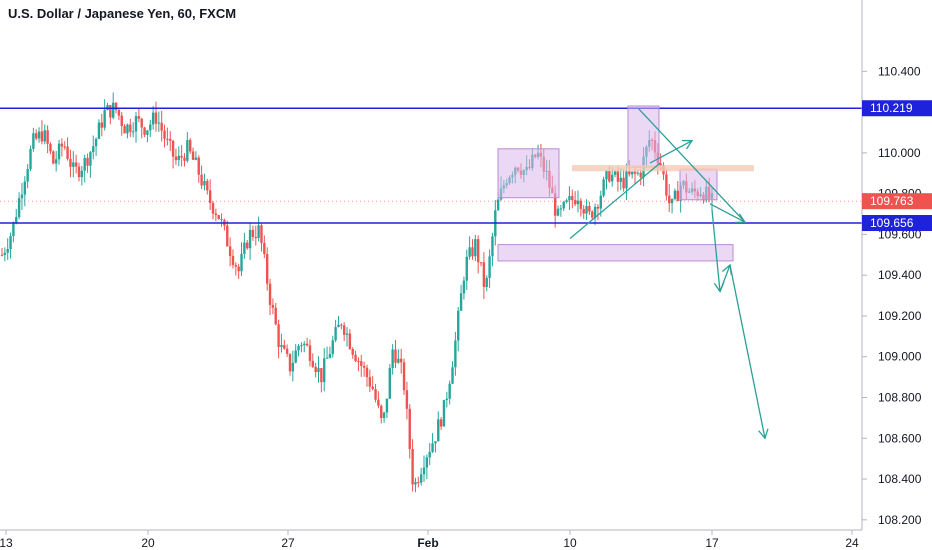 This screenshot has height=550, width=932. I want to click on chart-title: U.S. Dollar / Japanese Yen, 60, FXCM, so click(122, 13).